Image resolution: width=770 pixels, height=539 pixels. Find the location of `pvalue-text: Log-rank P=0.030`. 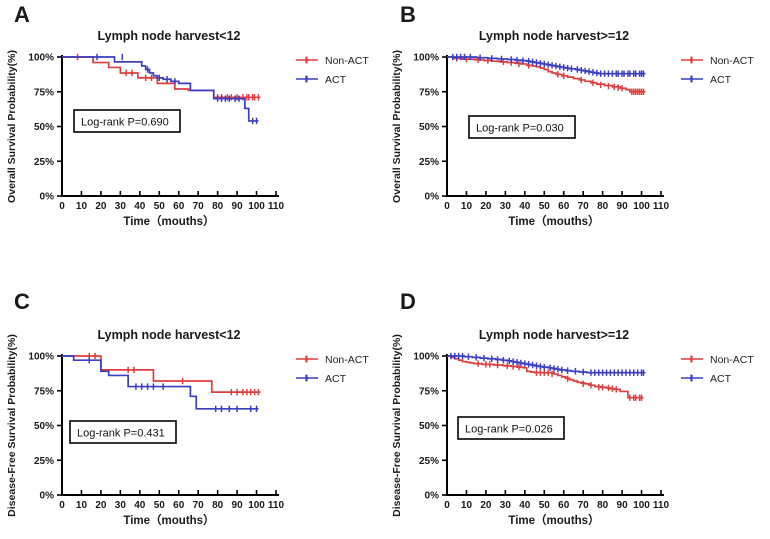

pvalue-text: Log-rank P=0.030 is located at coordinates (520, 129).